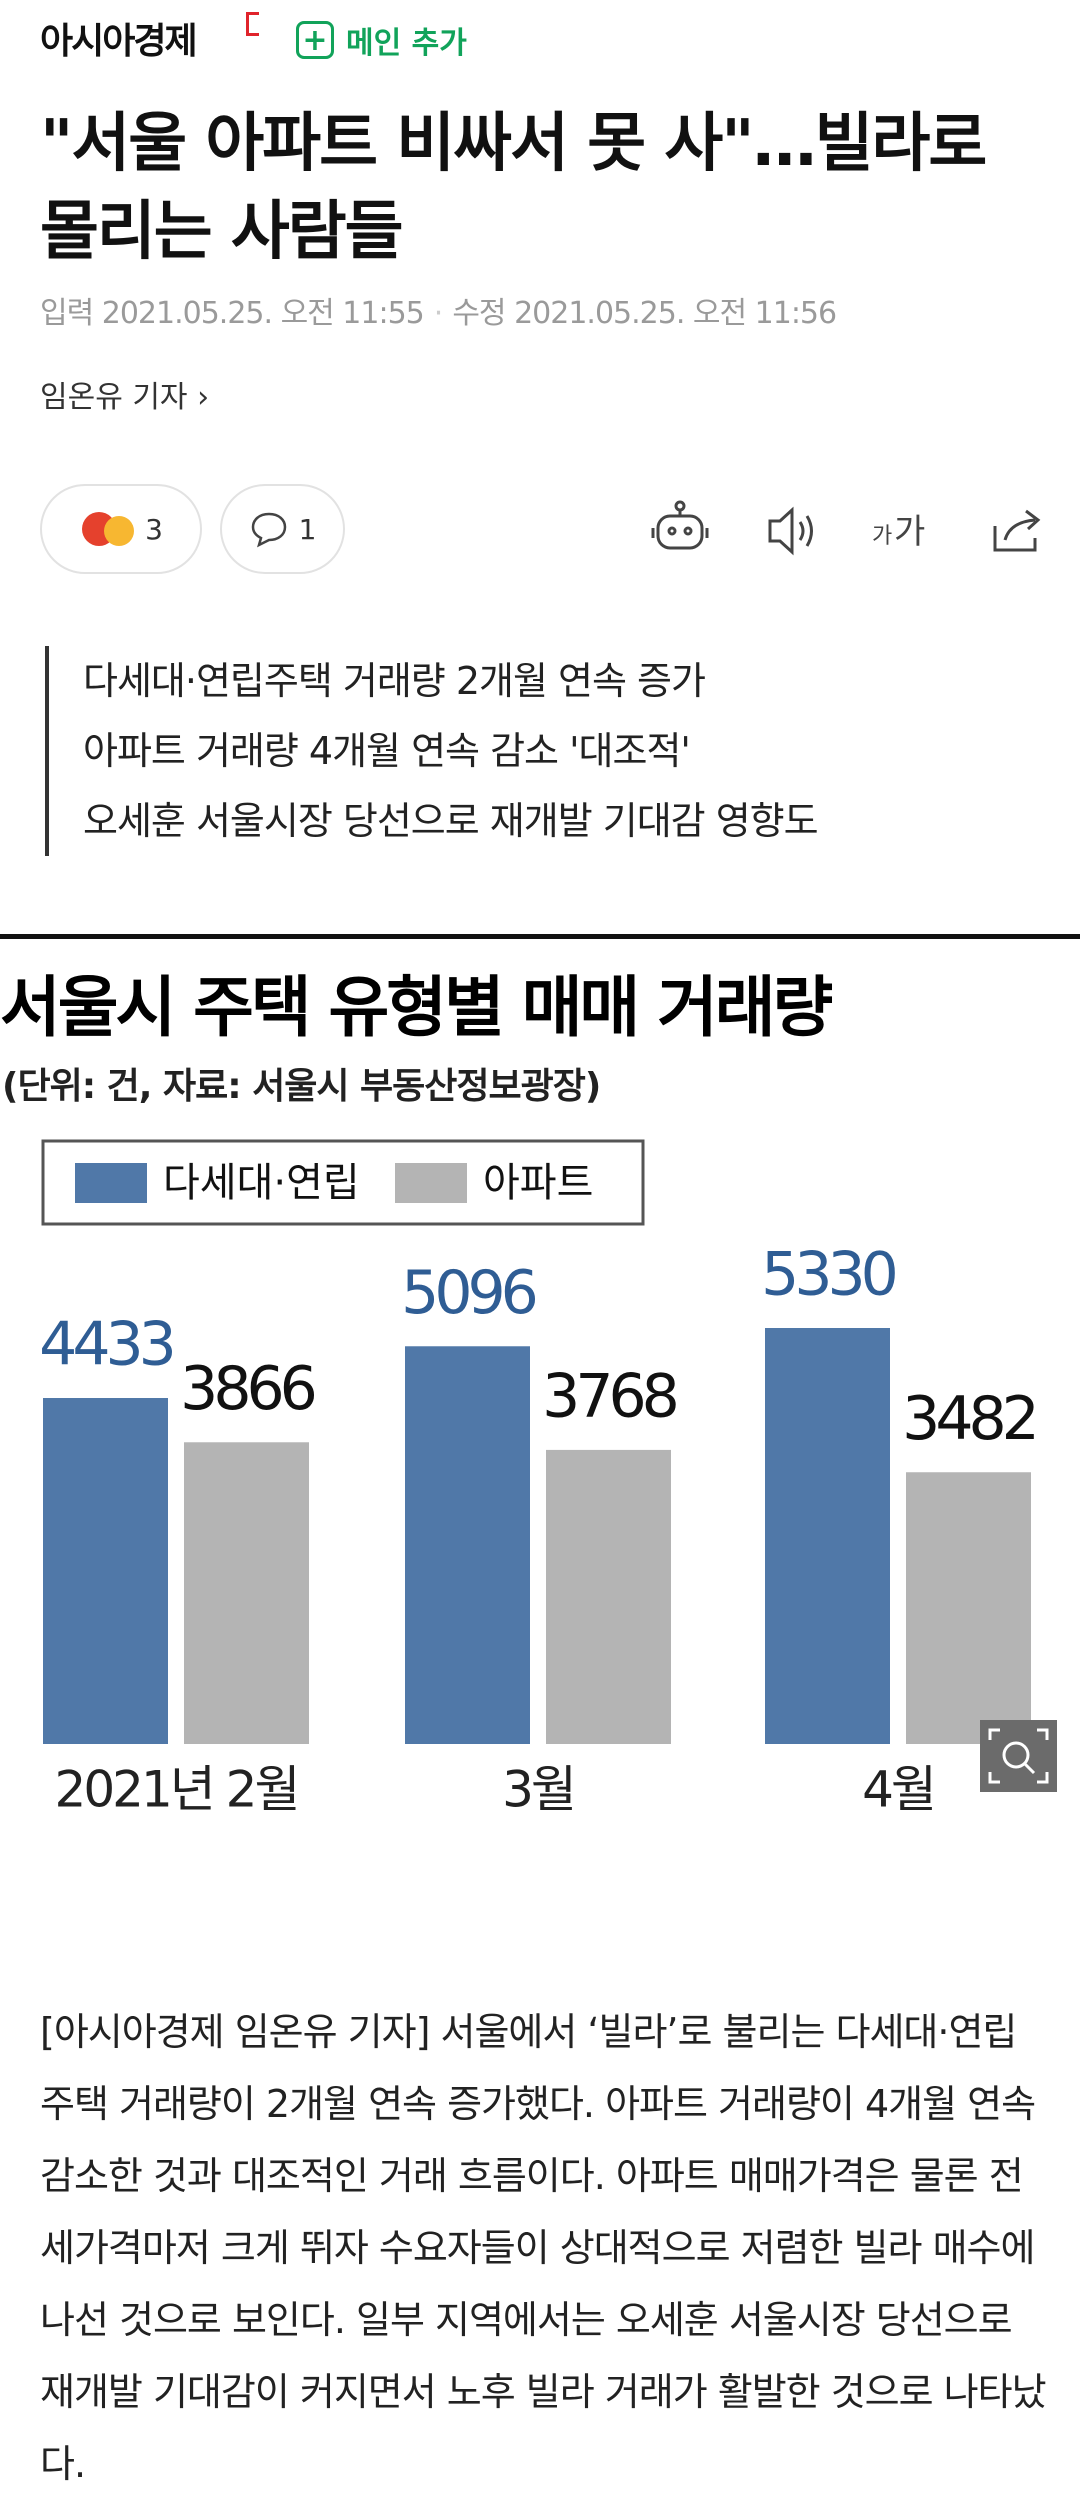 Image resolution: width=1080 pixels, height=2509 pixels. Describe the element at coordinates (154, 529) in the screenshot. I see `reaction-count: 3` at that location.